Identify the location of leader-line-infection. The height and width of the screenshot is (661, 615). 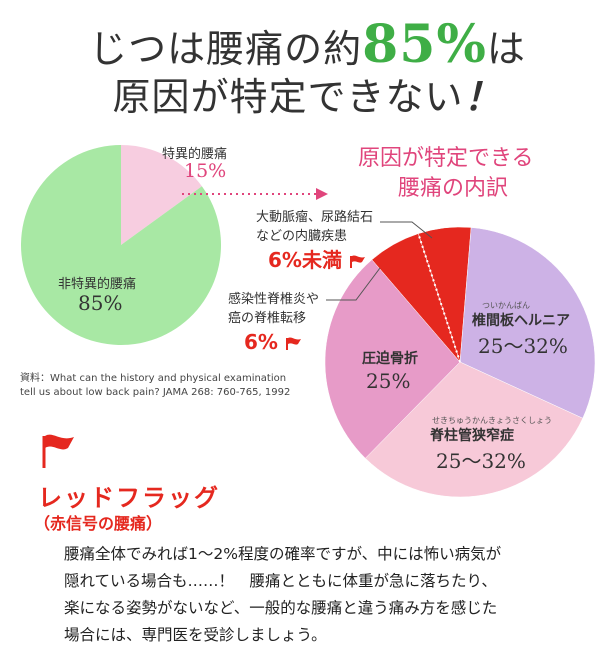
(353, 284).